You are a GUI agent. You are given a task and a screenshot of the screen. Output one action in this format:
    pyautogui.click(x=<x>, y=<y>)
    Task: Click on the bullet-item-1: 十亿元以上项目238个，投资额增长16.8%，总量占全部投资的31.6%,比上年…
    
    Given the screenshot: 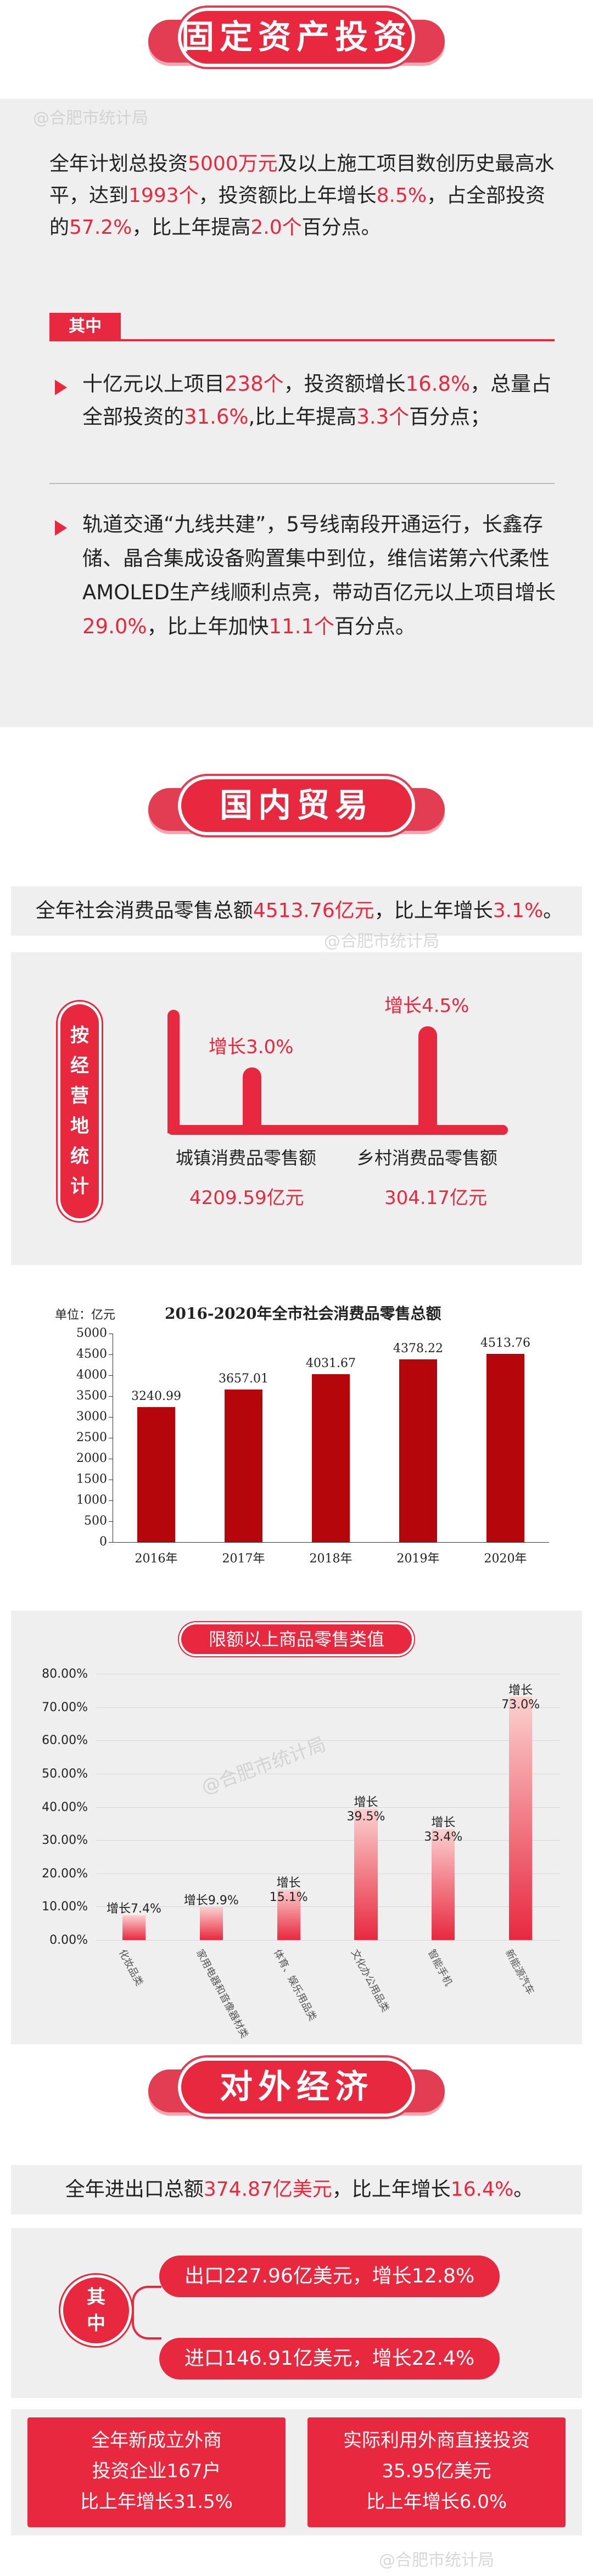 What is the action you would take?
    pyautogui.click(x=317, y=401)
    